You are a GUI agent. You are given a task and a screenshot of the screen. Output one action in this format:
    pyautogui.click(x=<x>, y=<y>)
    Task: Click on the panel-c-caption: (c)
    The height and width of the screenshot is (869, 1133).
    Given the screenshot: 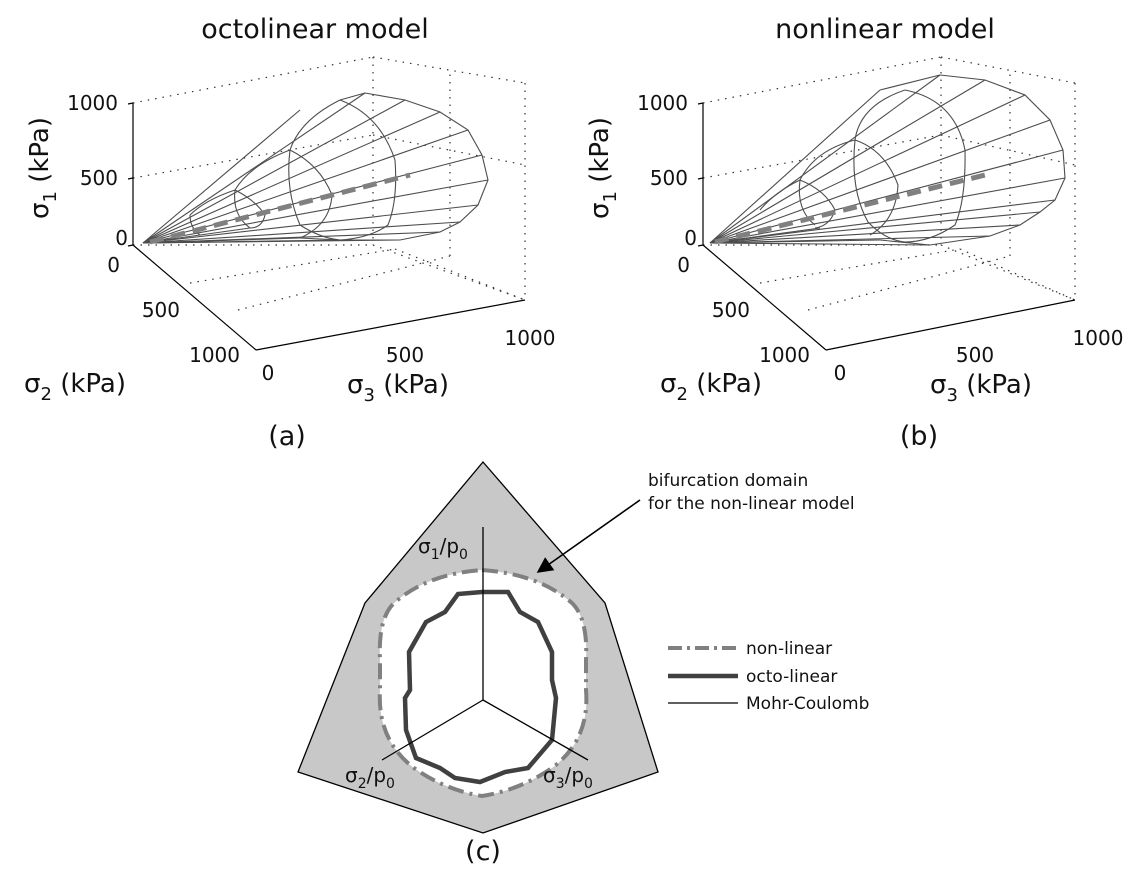 What is the action you would take?
    pyautogui.click(x=483, y=851)
    